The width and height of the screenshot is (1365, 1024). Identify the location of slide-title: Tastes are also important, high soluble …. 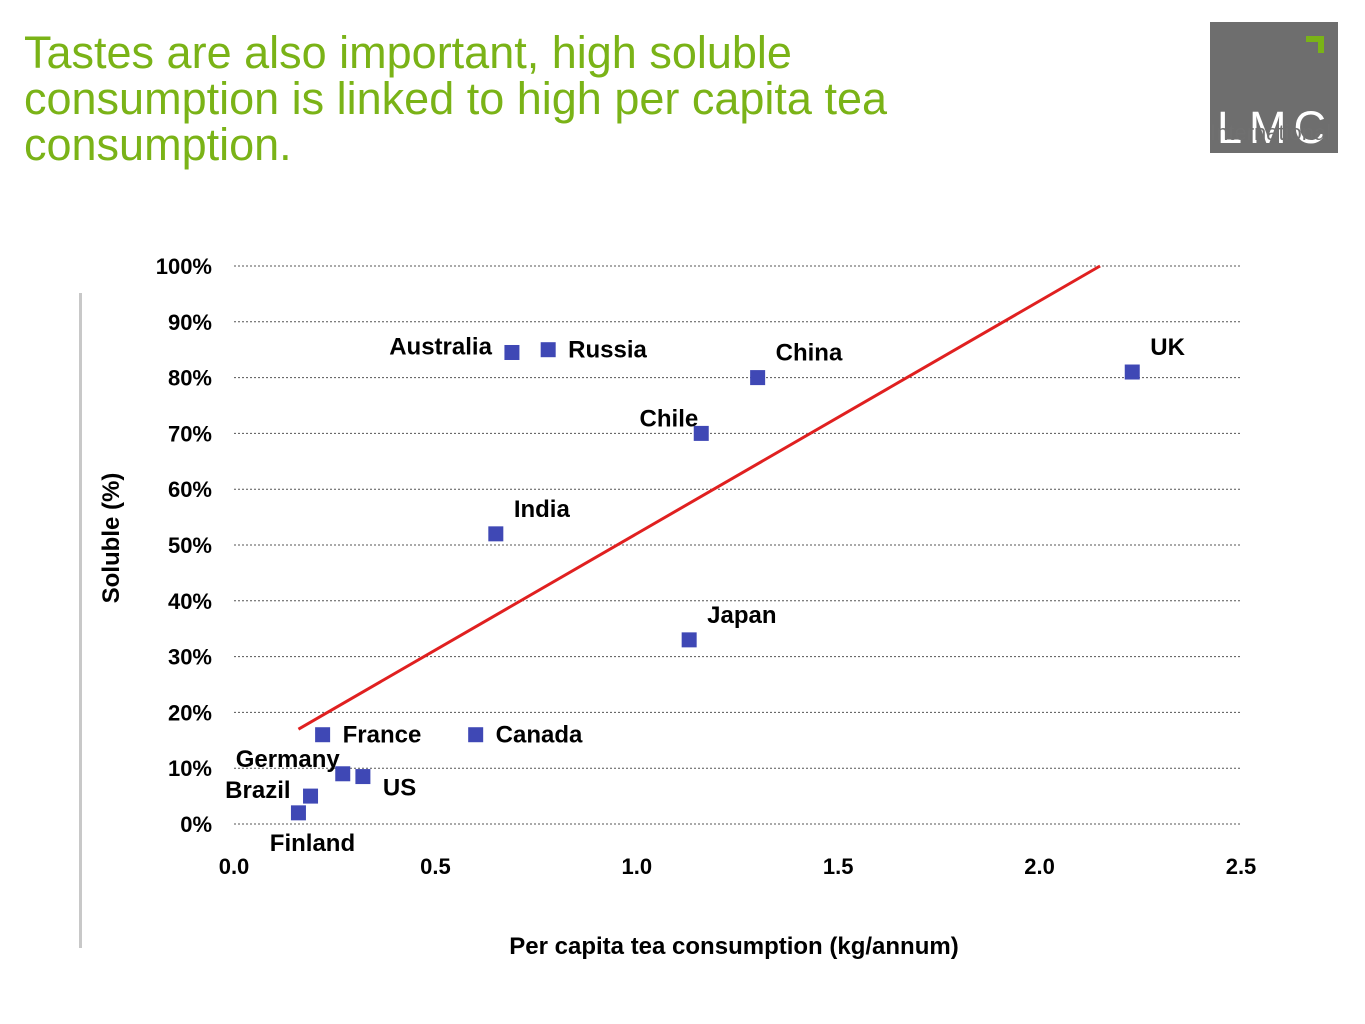
(456, 98).